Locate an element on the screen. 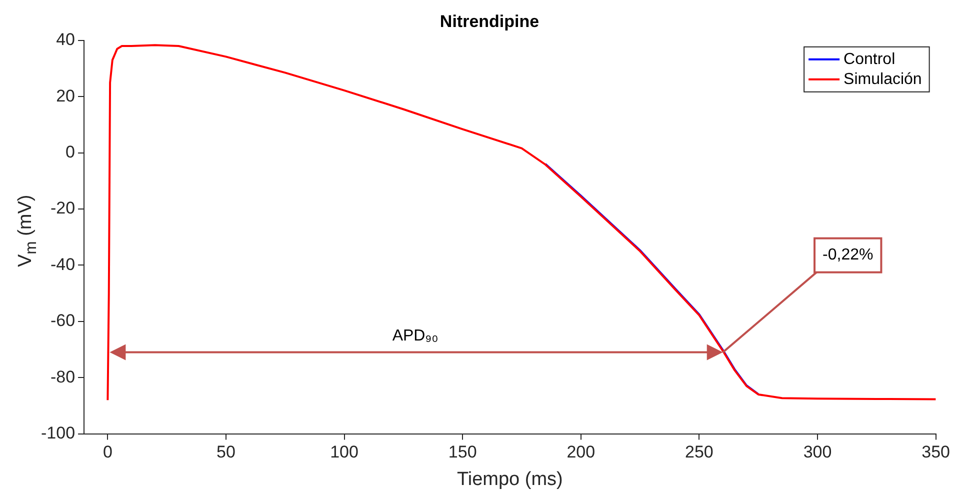  y-tick-label: 20 is located at coordinates (66, 96).